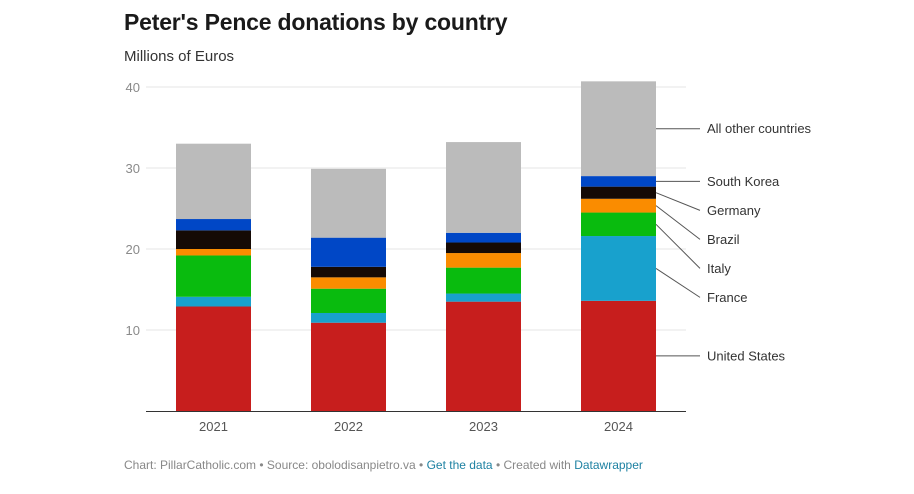  I want to click on chart-credit: Chart: PillarCatholic.com, so click(190, 465).